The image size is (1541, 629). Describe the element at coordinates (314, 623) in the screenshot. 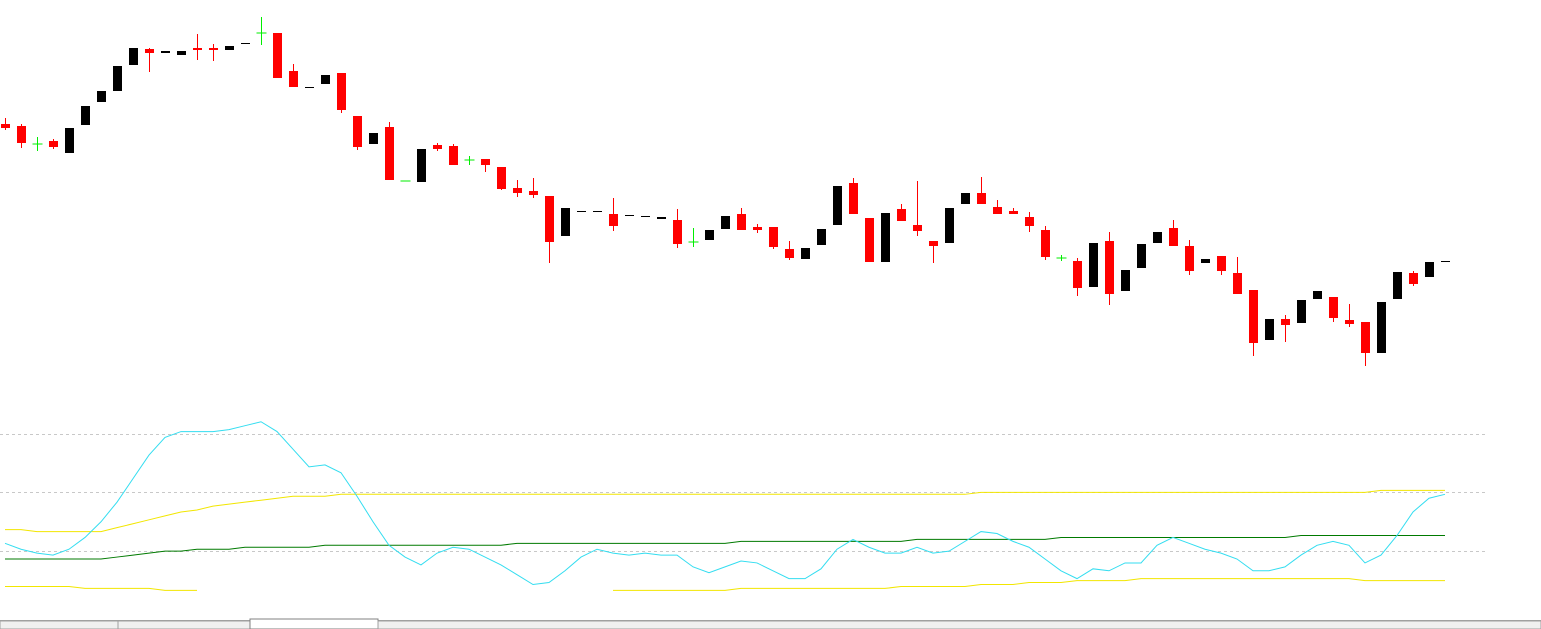

I see `tab-active` at that location.